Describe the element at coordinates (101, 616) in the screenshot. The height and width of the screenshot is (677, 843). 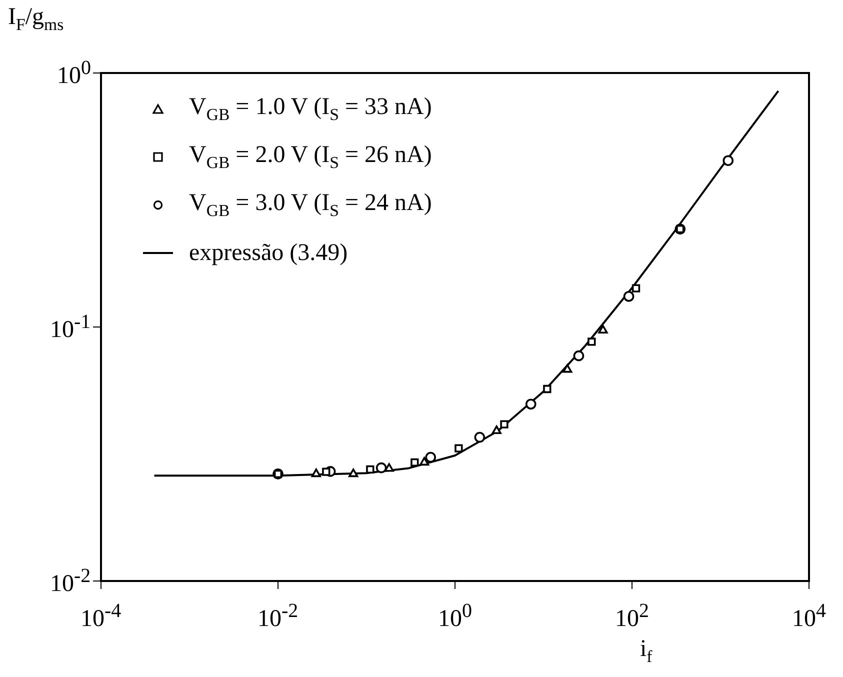
I see `x-tick-label: 10$^{-4}$` at that location.